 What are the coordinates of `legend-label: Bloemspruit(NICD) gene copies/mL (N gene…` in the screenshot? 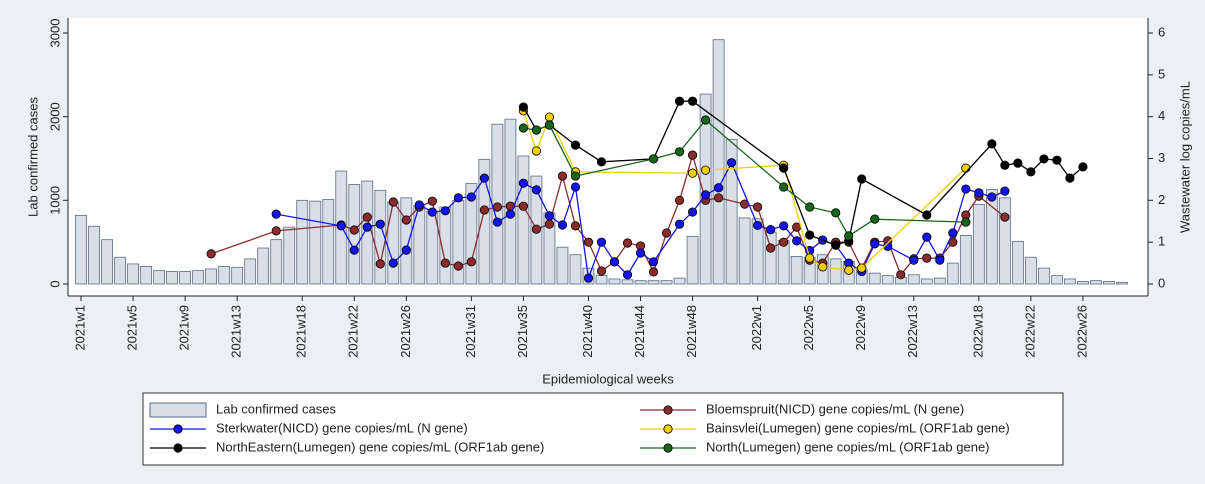 It's located at (835, 408).